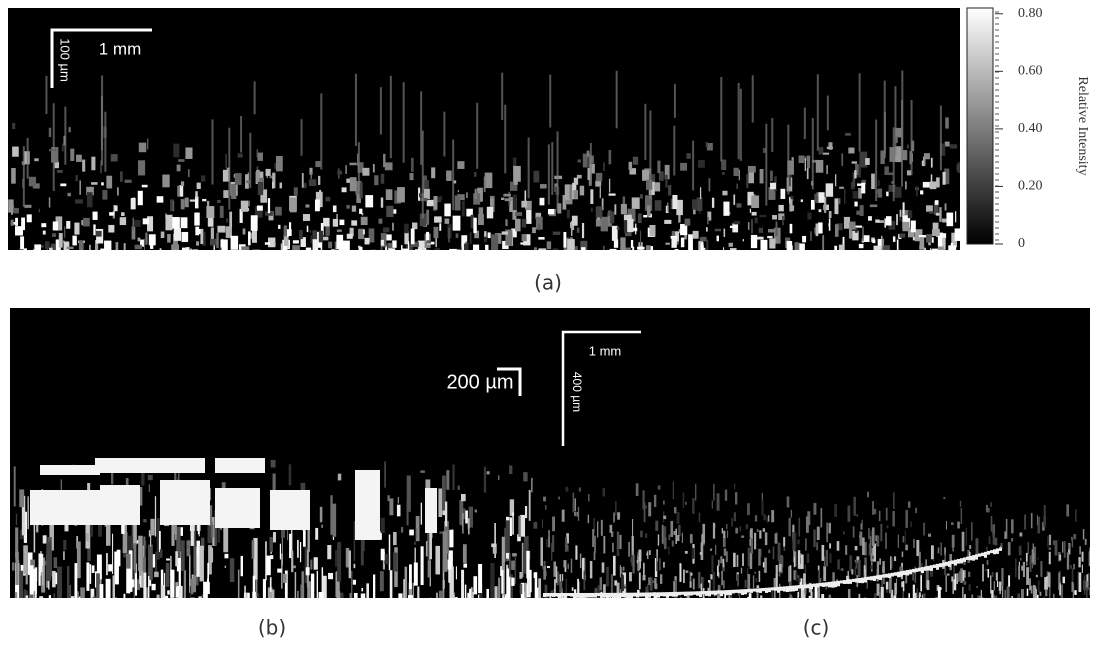  Describe the element at coordinates (1030, 71) in the screenshot. I see `tick-label: 0.60` at that location.